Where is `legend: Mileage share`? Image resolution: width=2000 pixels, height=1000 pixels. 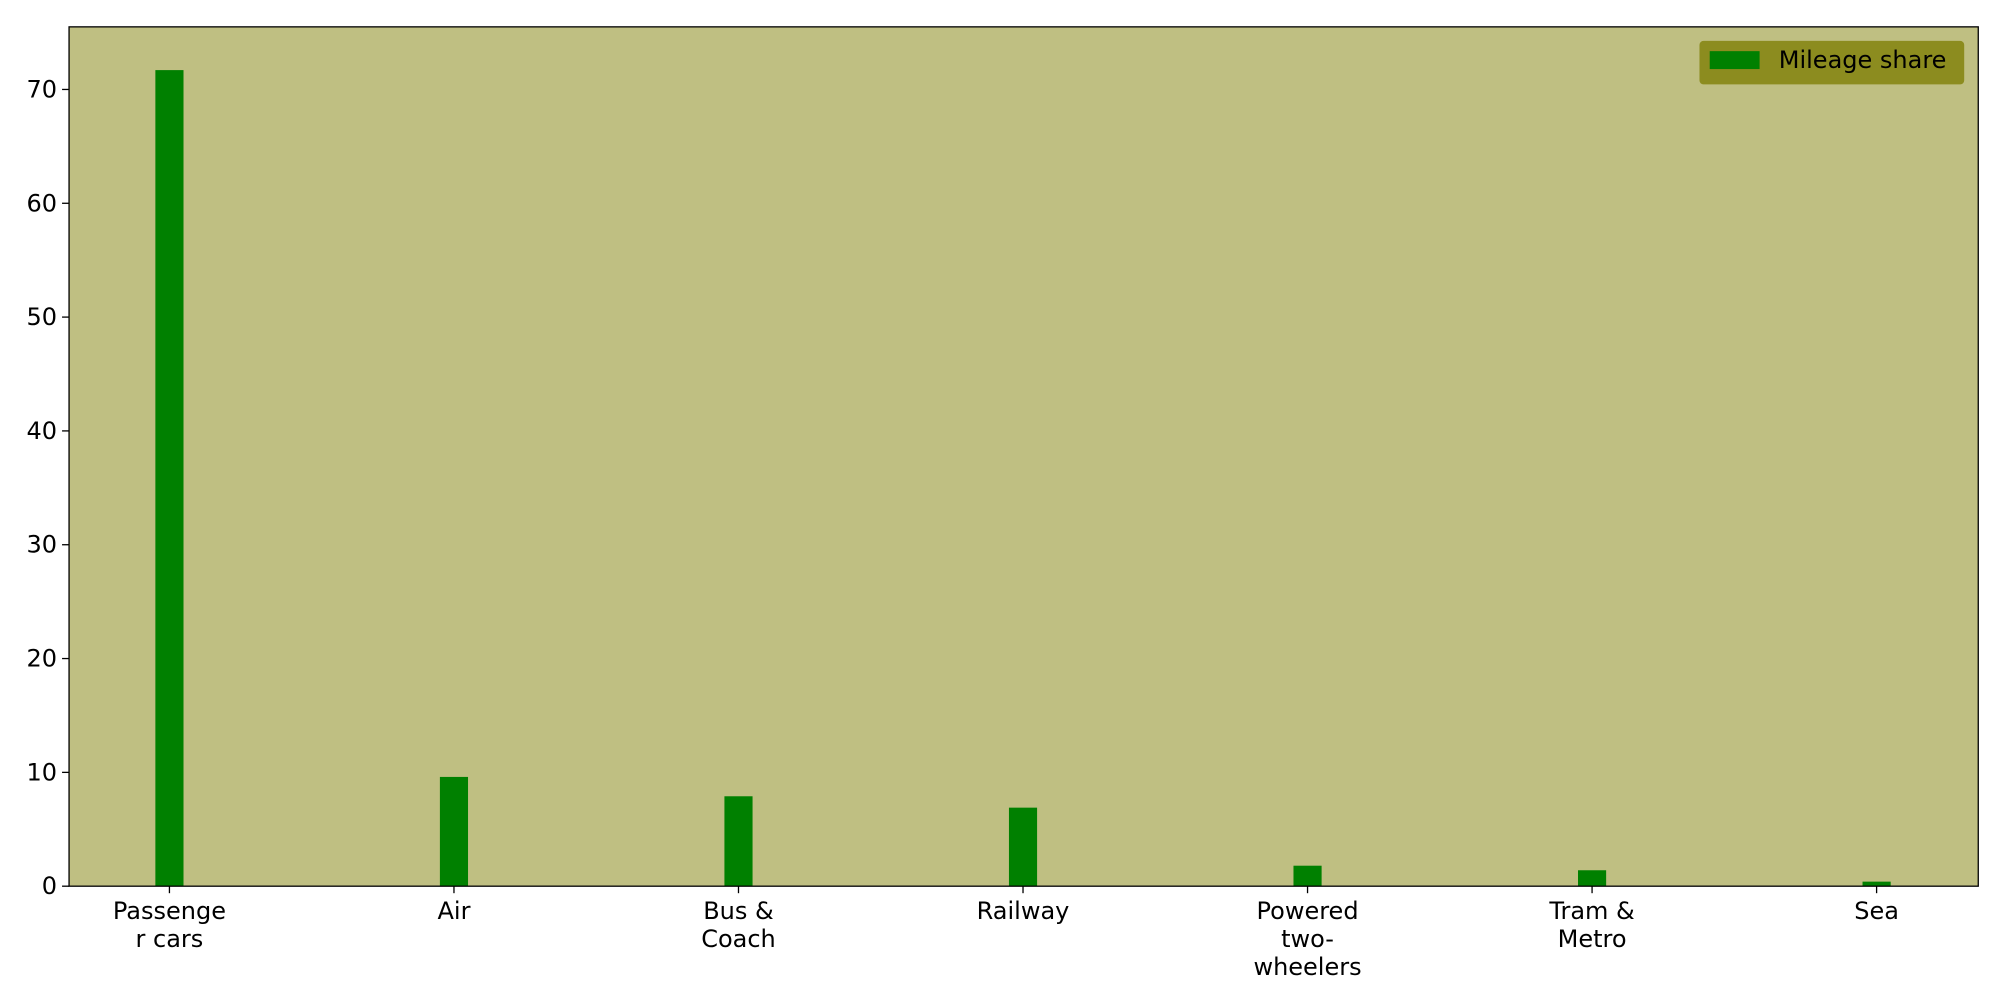
legend: Mileage share is located at coordinates (1832, 62).